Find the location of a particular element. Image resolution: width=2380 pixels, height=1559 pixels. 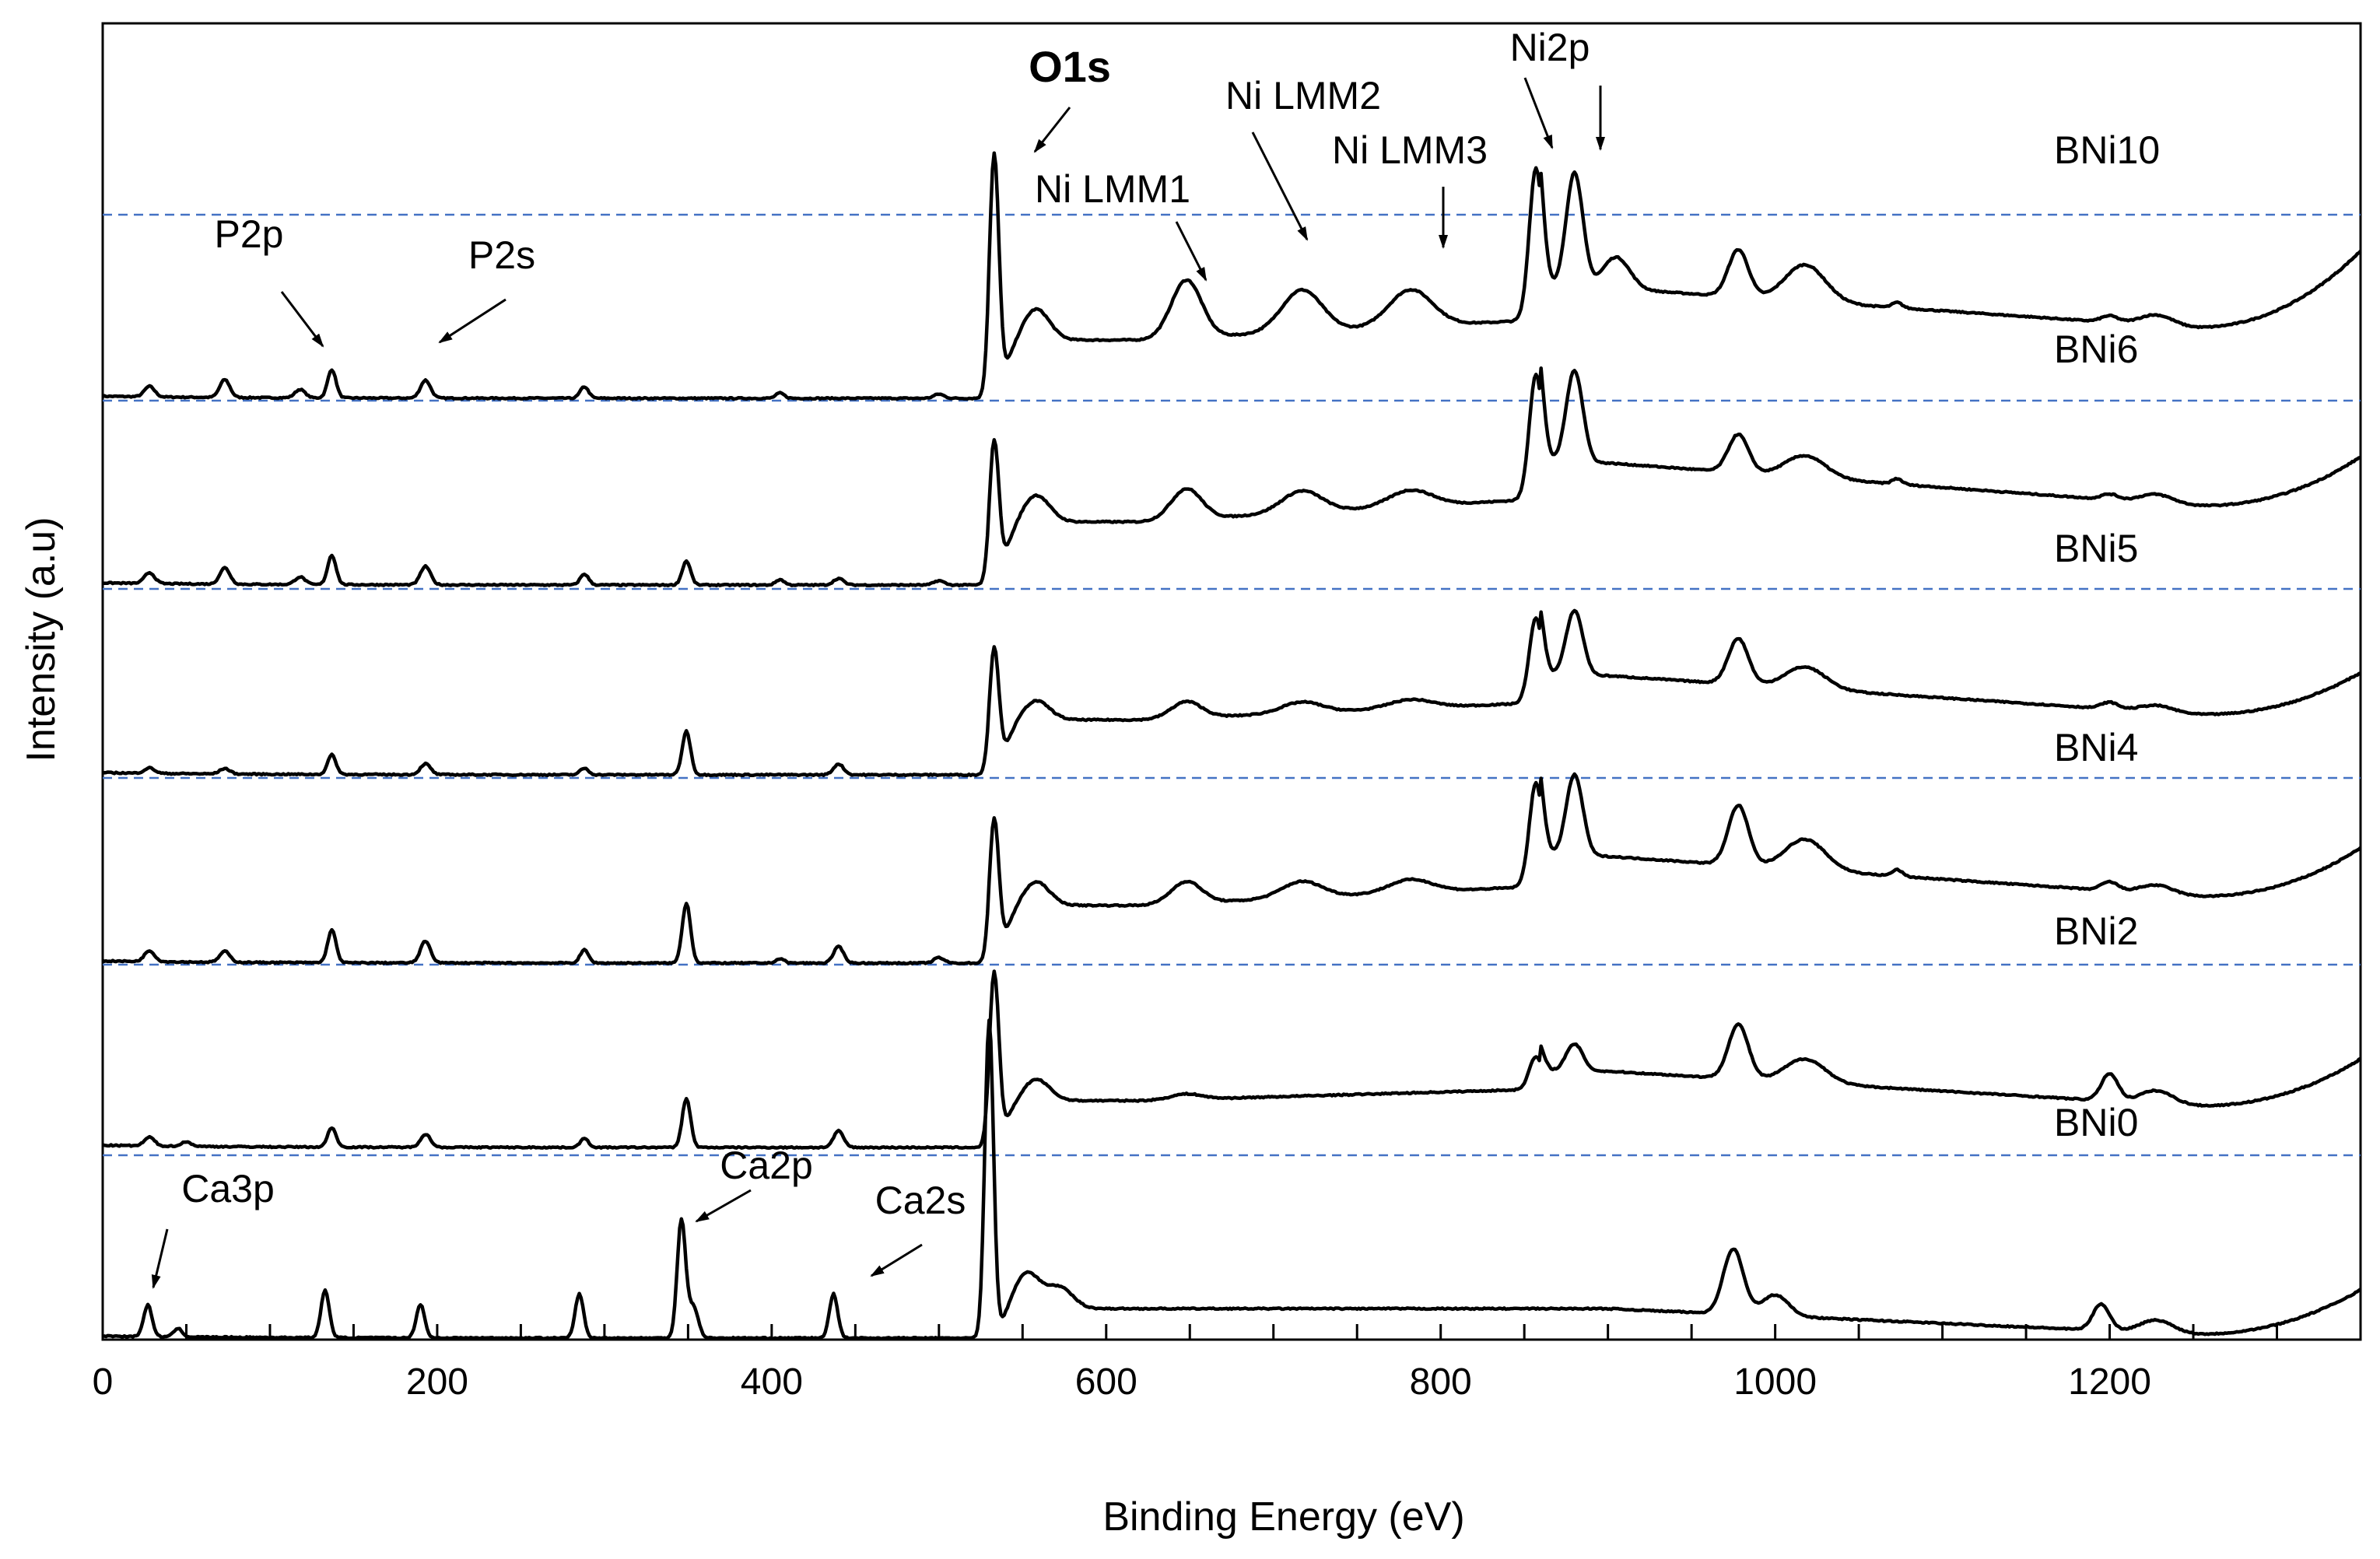

sample-label-BNi0: BNi0 is located at coordinates (2096, 1122).